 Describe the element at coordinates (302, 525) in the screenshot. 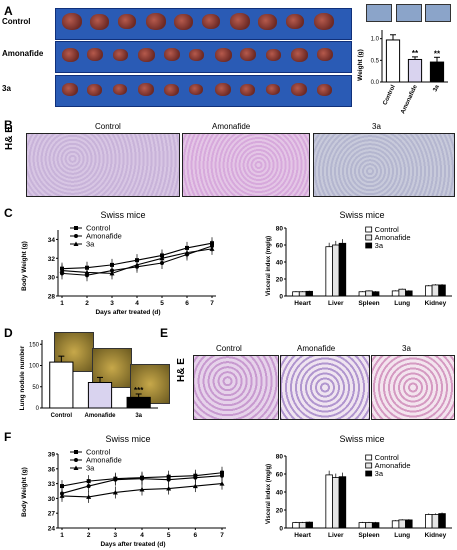

I see `bar-heart-amonafide` at that location.